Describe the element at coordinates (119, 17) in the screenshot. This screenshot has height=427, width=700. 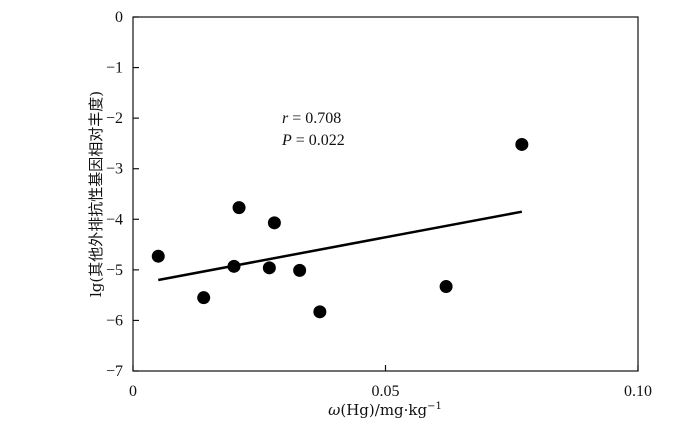
I see `y-tick-label: 0` at that location.